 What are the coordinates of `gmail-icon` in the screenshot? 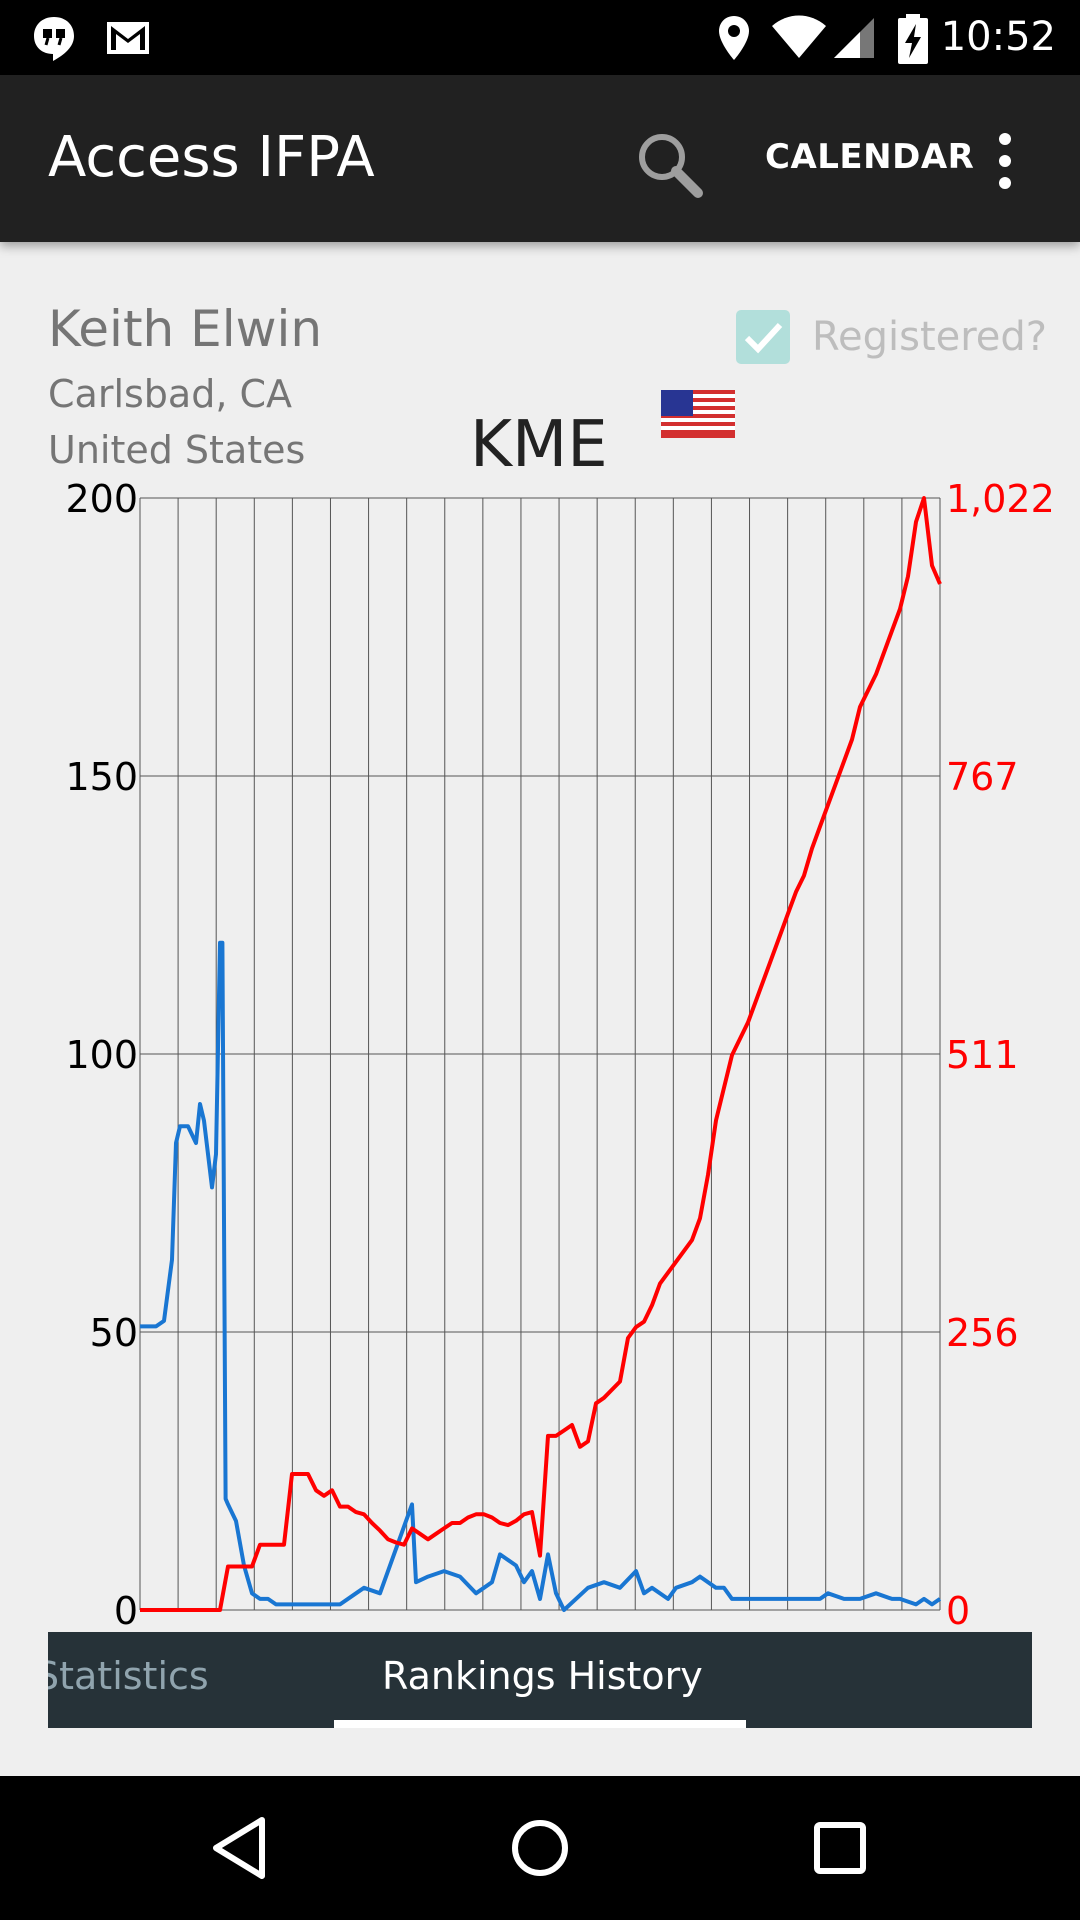 It's located at (128, 38).